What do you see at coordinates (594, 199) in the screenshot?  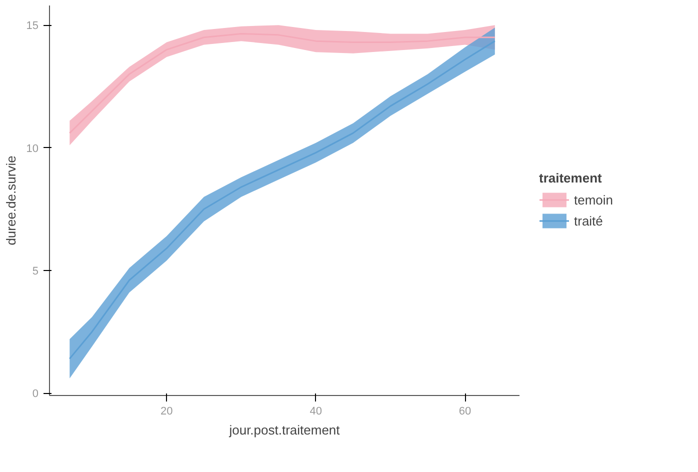 I see `legend-label: temoin` at bounding box center [594, 199].